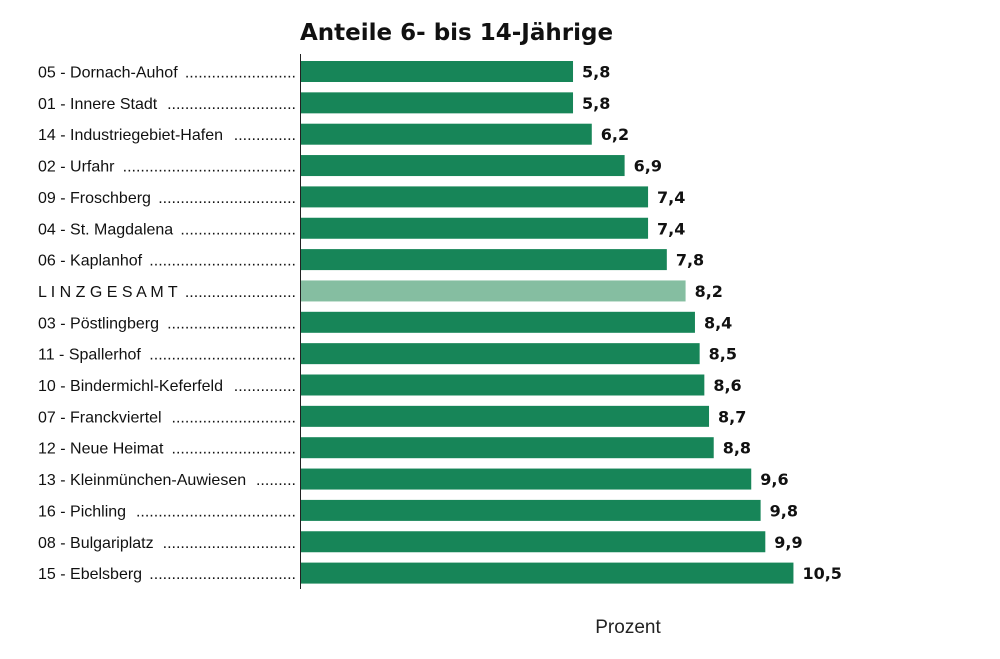 The image size is (1000, 659). What do you see at coordinates (690, 260) in the screenshot?
I see `value-label-6: 7,8` at bounding box center [690, 260].